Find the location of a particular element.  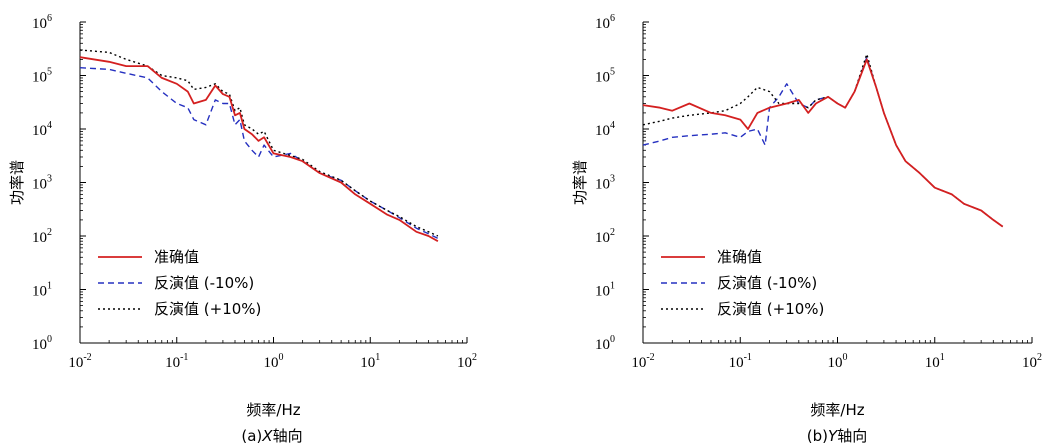

caption-prefix: (b) is located at coordinates (817, 436).